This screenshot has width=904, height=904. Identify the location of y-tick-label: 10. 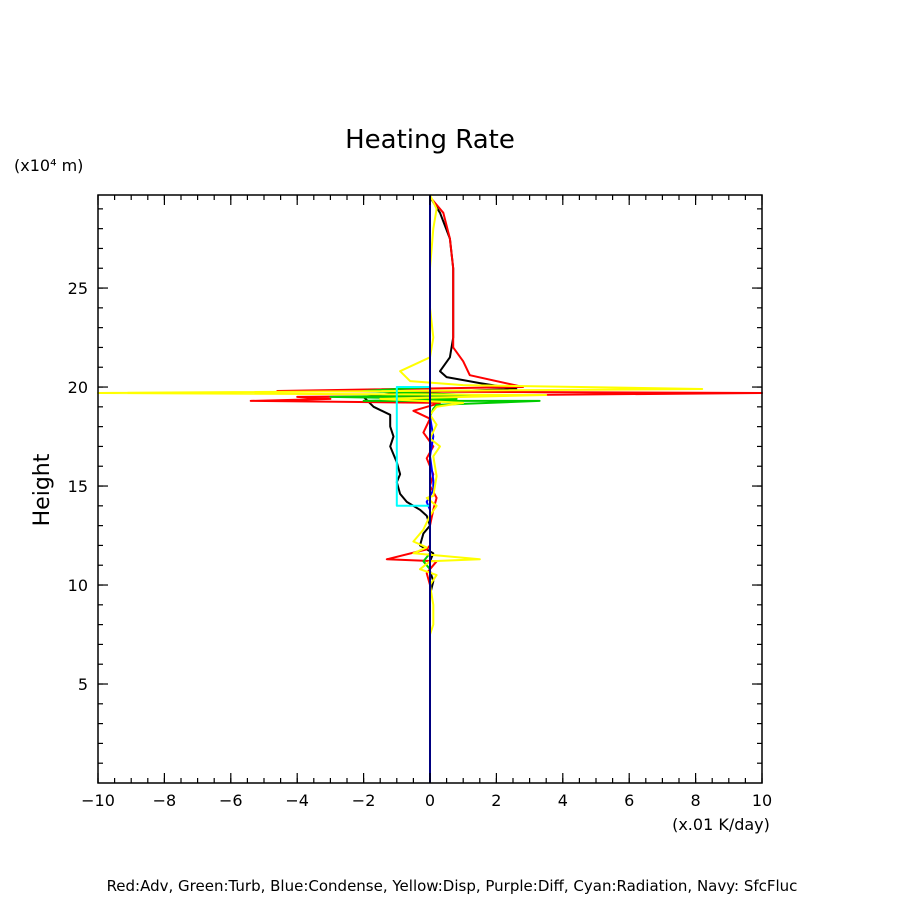
(78, 585).